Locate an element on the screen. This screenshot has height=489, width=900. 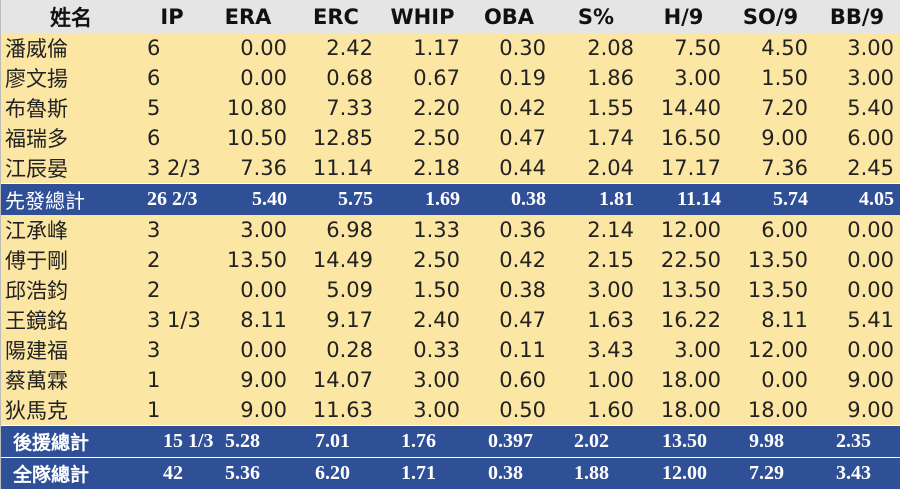
cell-s-pct: 2.14 is located at coordinates (610, 230).